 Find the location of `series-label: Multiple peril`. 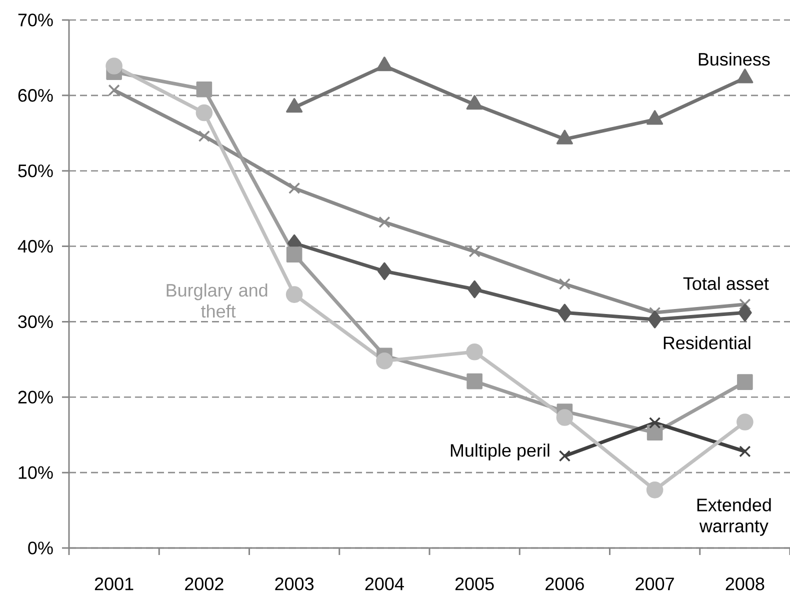

series-label: Multiple peril is located at coordinates (500, 452).